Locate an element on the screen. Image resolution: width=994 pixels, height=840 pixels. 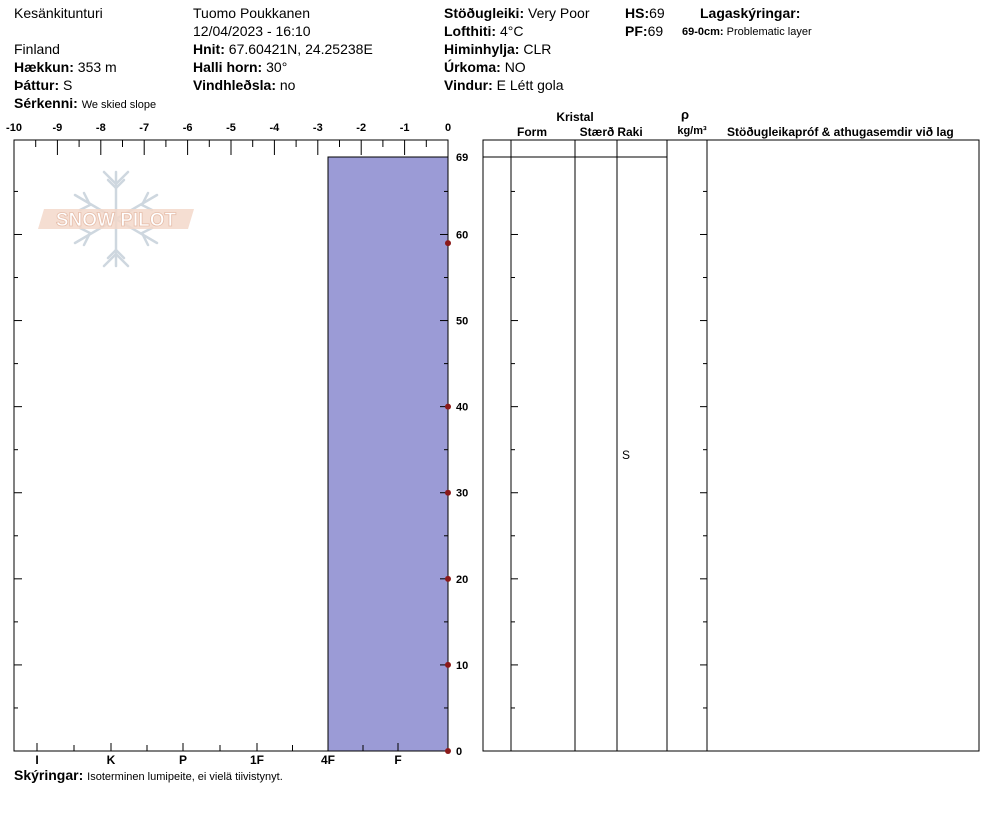
header-form: Form is located at coordinates (532, 132).